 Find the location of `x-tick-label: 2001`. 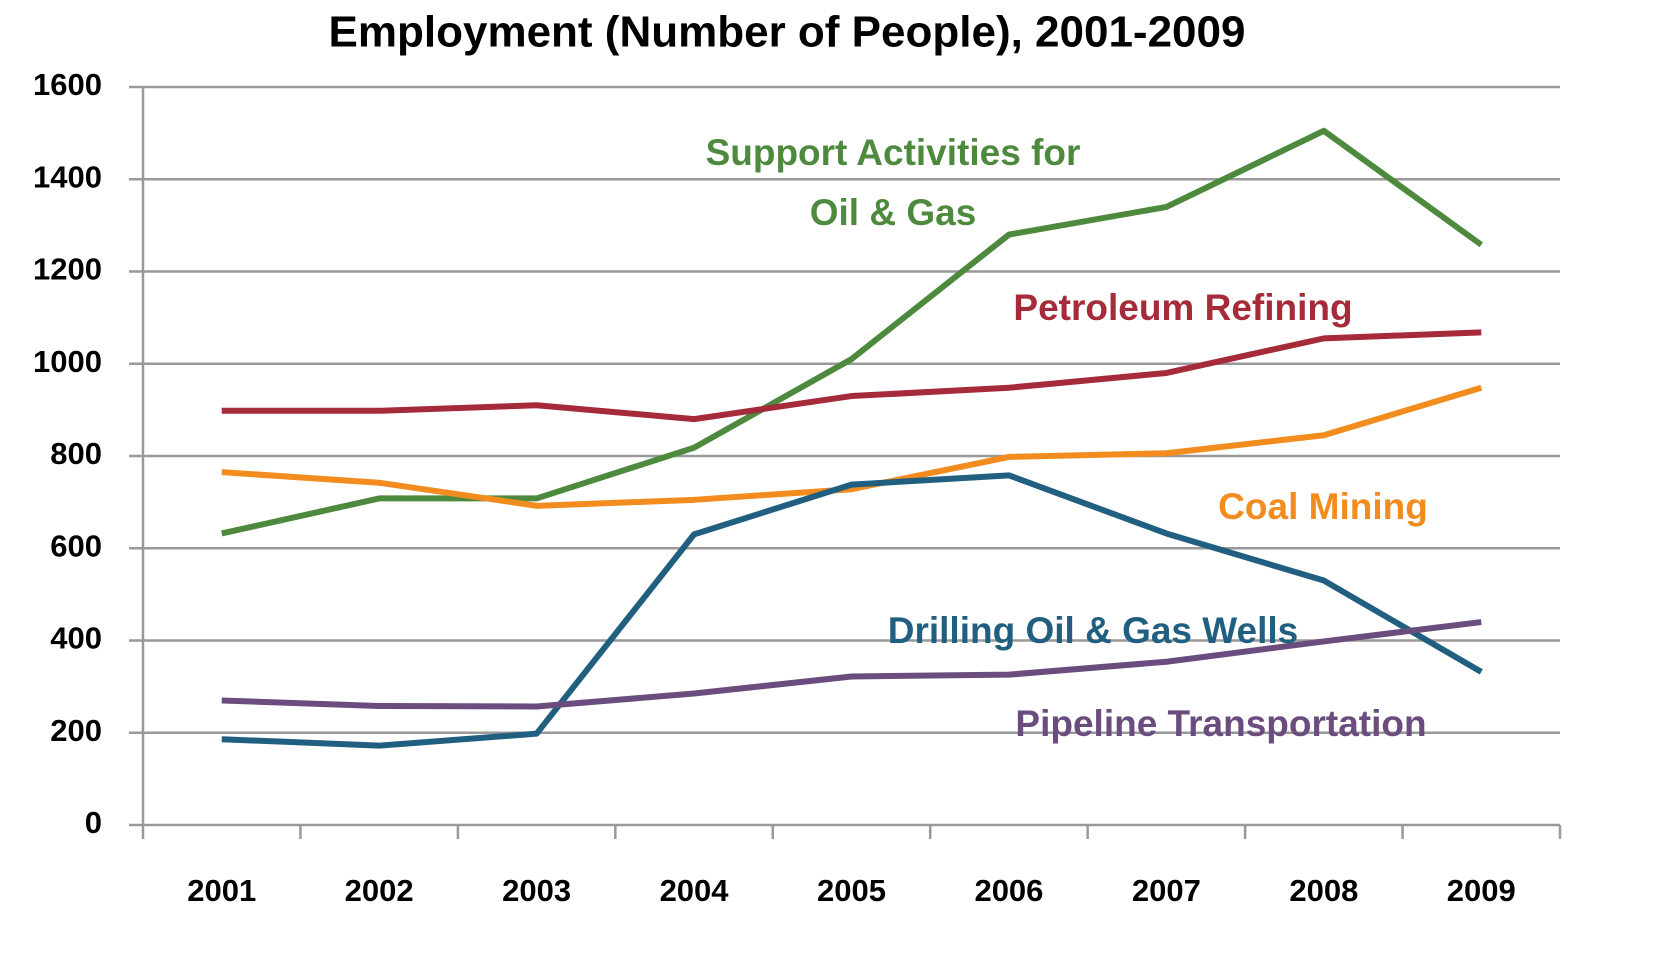

x-tick-label: 2001 is located at coordinates (221, 890).